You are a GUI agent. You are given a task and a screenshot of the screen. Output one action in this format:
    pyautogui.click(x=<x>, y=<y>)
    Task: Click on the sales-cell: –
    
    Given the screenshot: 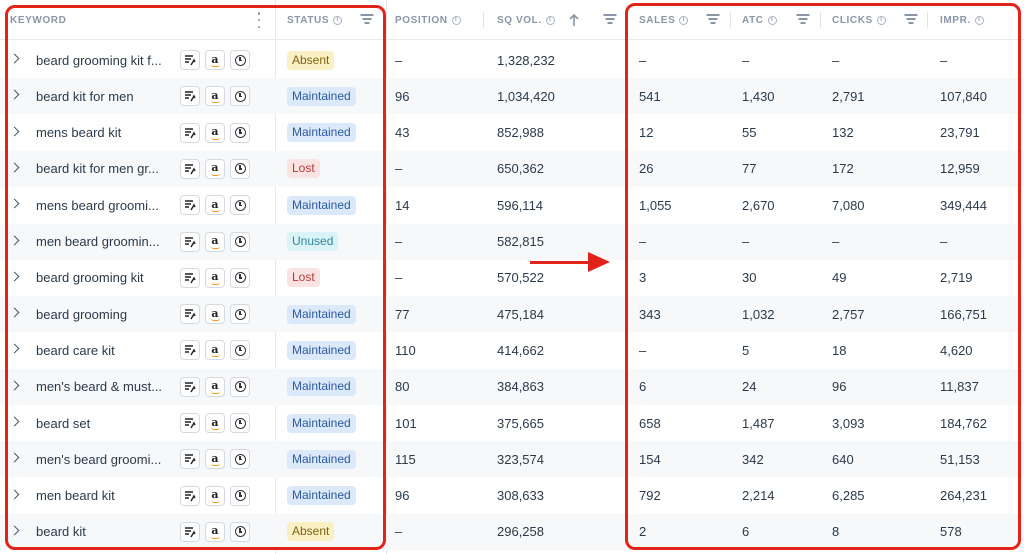 What is the action you would take?
    pyautogui.click(x=643, y=241)
    